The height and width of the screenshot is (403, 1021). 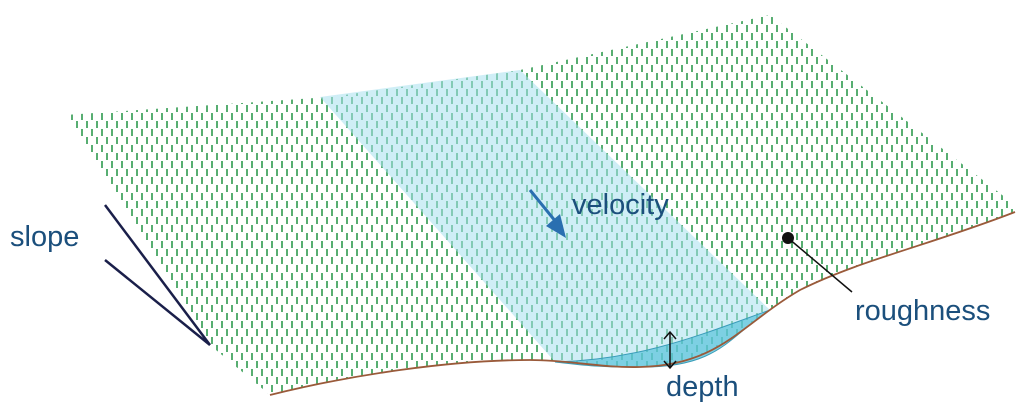 I want to click on velocity-arrow, so click(x=543, y=206).